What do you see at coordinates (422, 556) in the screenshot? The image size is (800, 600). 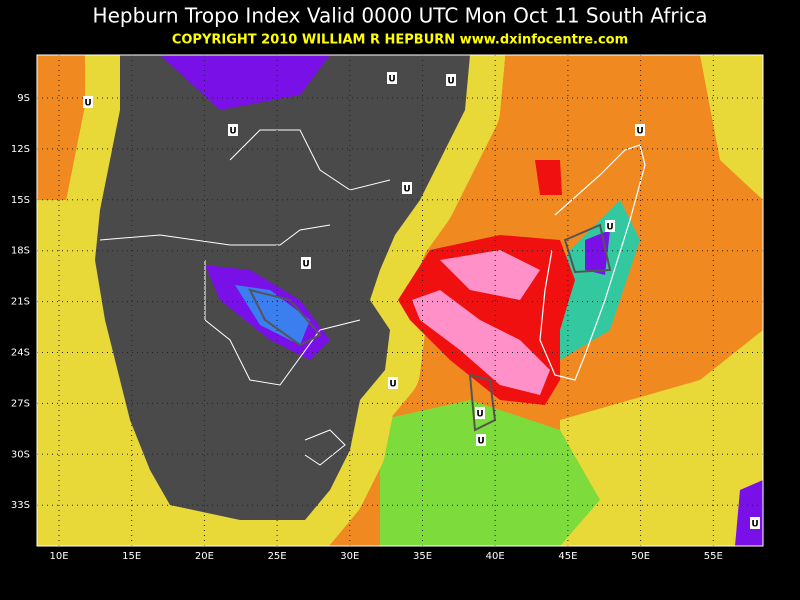 I see `lon-label: 35E` at bounding box center [422, 556].